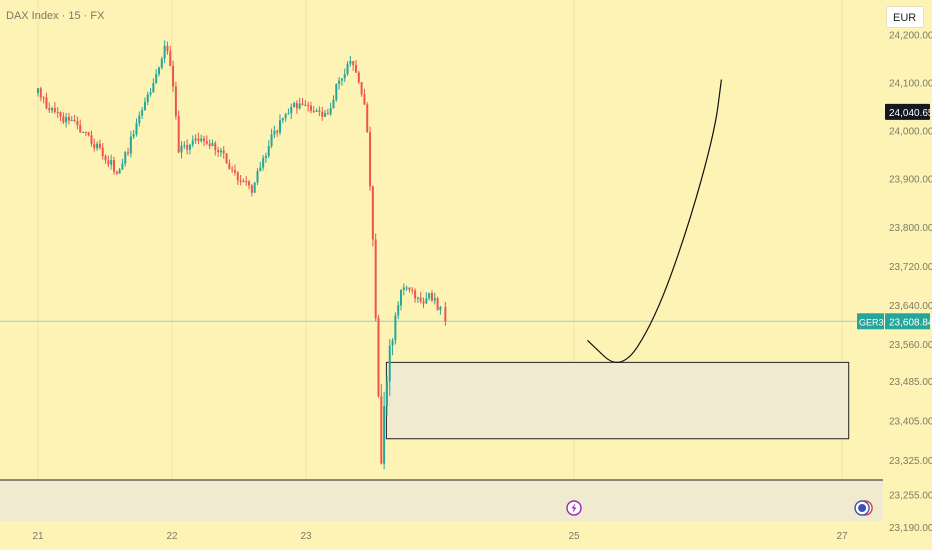  Describe the element at coordinates (910, 36) in the screenshot. I see `y-tick-label: 24,200.00` at that location.